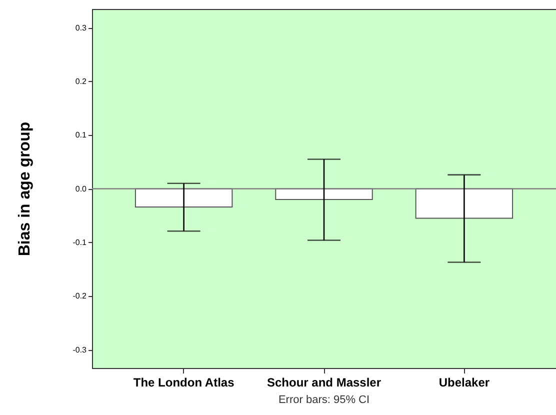  I want to click on y-tick-label: -0.2, so click(80, 296).